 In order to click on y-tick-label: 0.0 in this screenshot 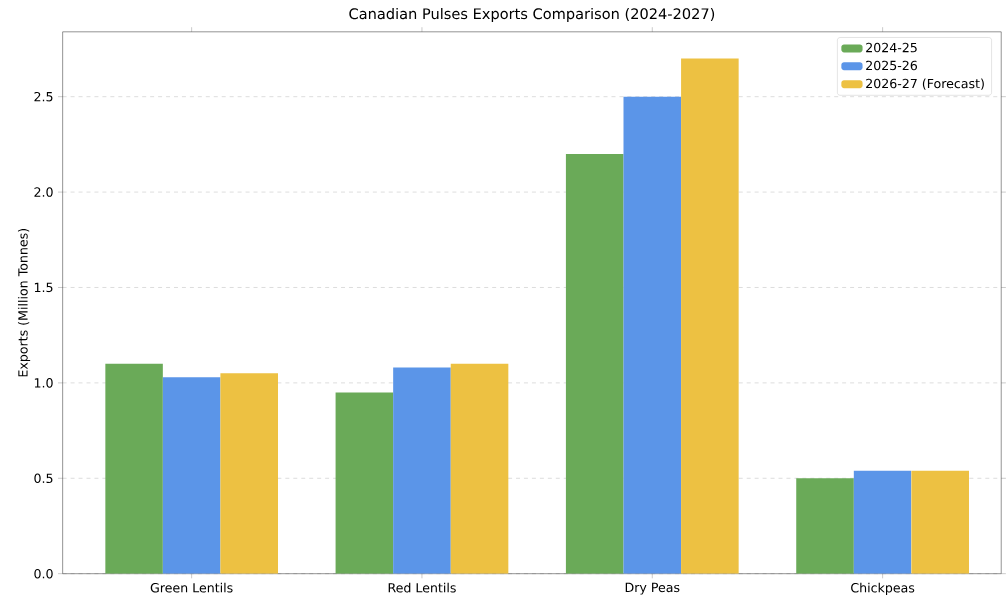, I will do `click(43, 574)`.